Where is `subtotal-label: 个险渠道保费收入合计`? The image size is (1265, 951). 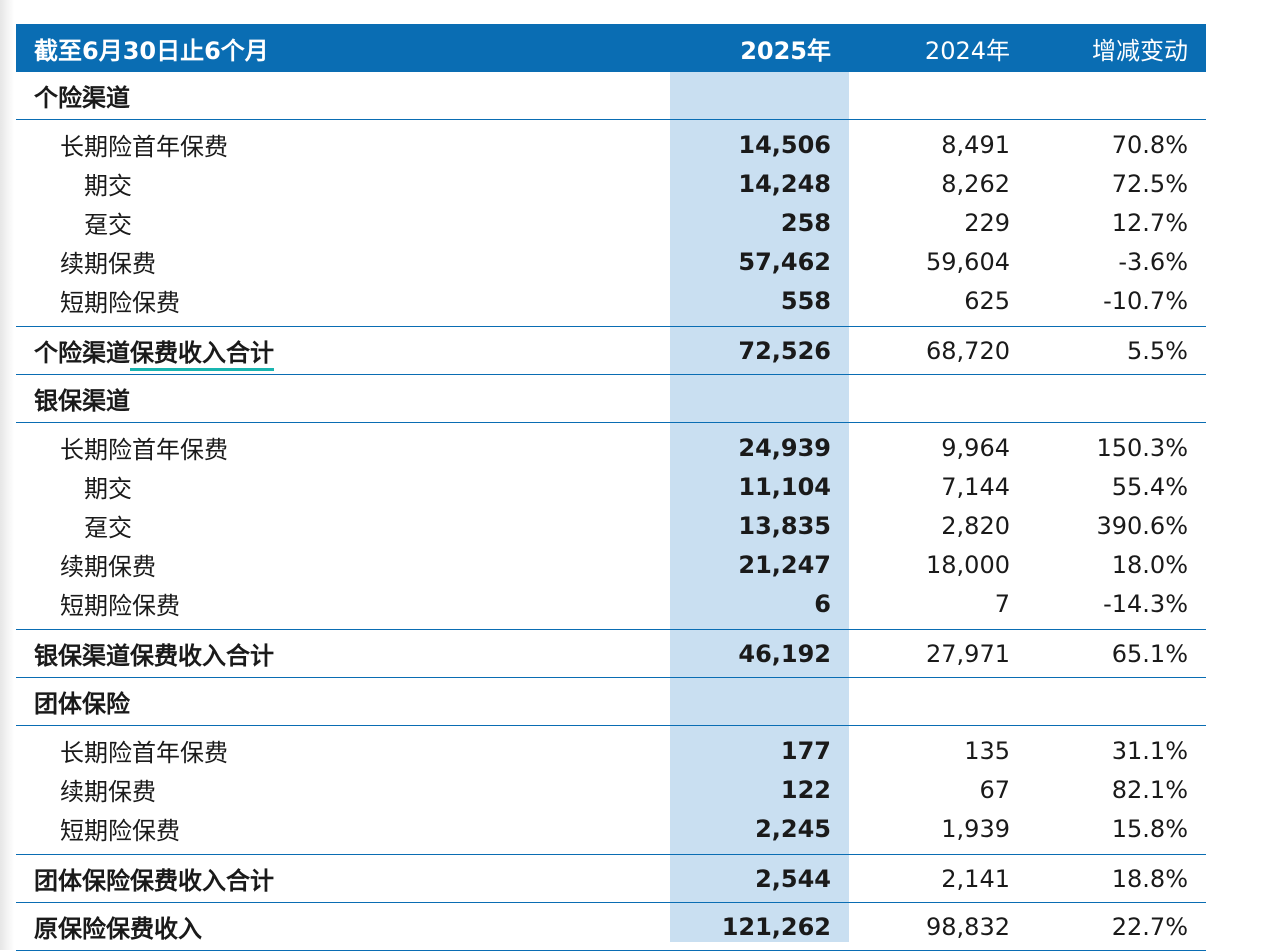 subtotal-label: 个险渠道保费收入合计 is located at coordinates (343, 352).